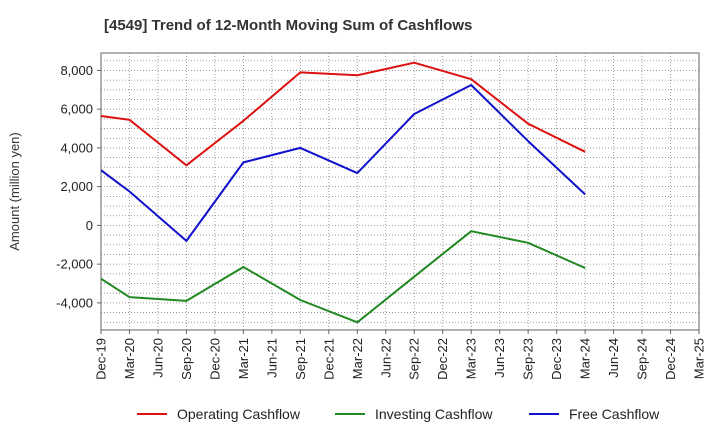 Image resolution: width=720 pixels, height=440 pixels. What do you see at coordinates (528, 359) in the screenshot?
I see `x-tick-label: Sep-23` at bounding box center [528, 359].